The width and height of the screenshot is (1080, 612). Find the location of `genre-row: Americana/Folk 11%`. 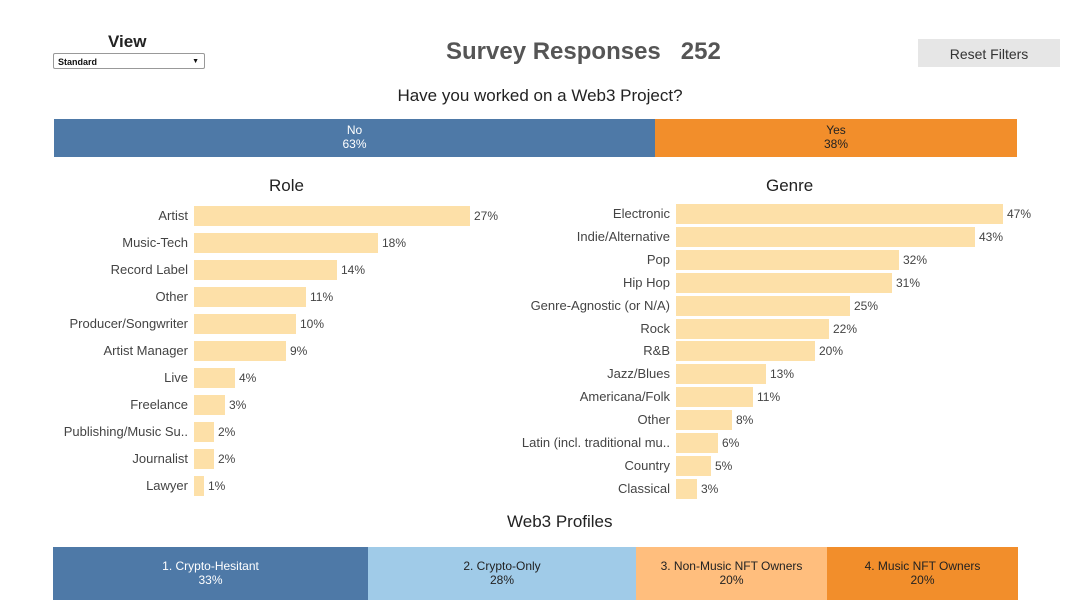

genre-row: Americana/Folk 11% is located at coordinates (521, 397).